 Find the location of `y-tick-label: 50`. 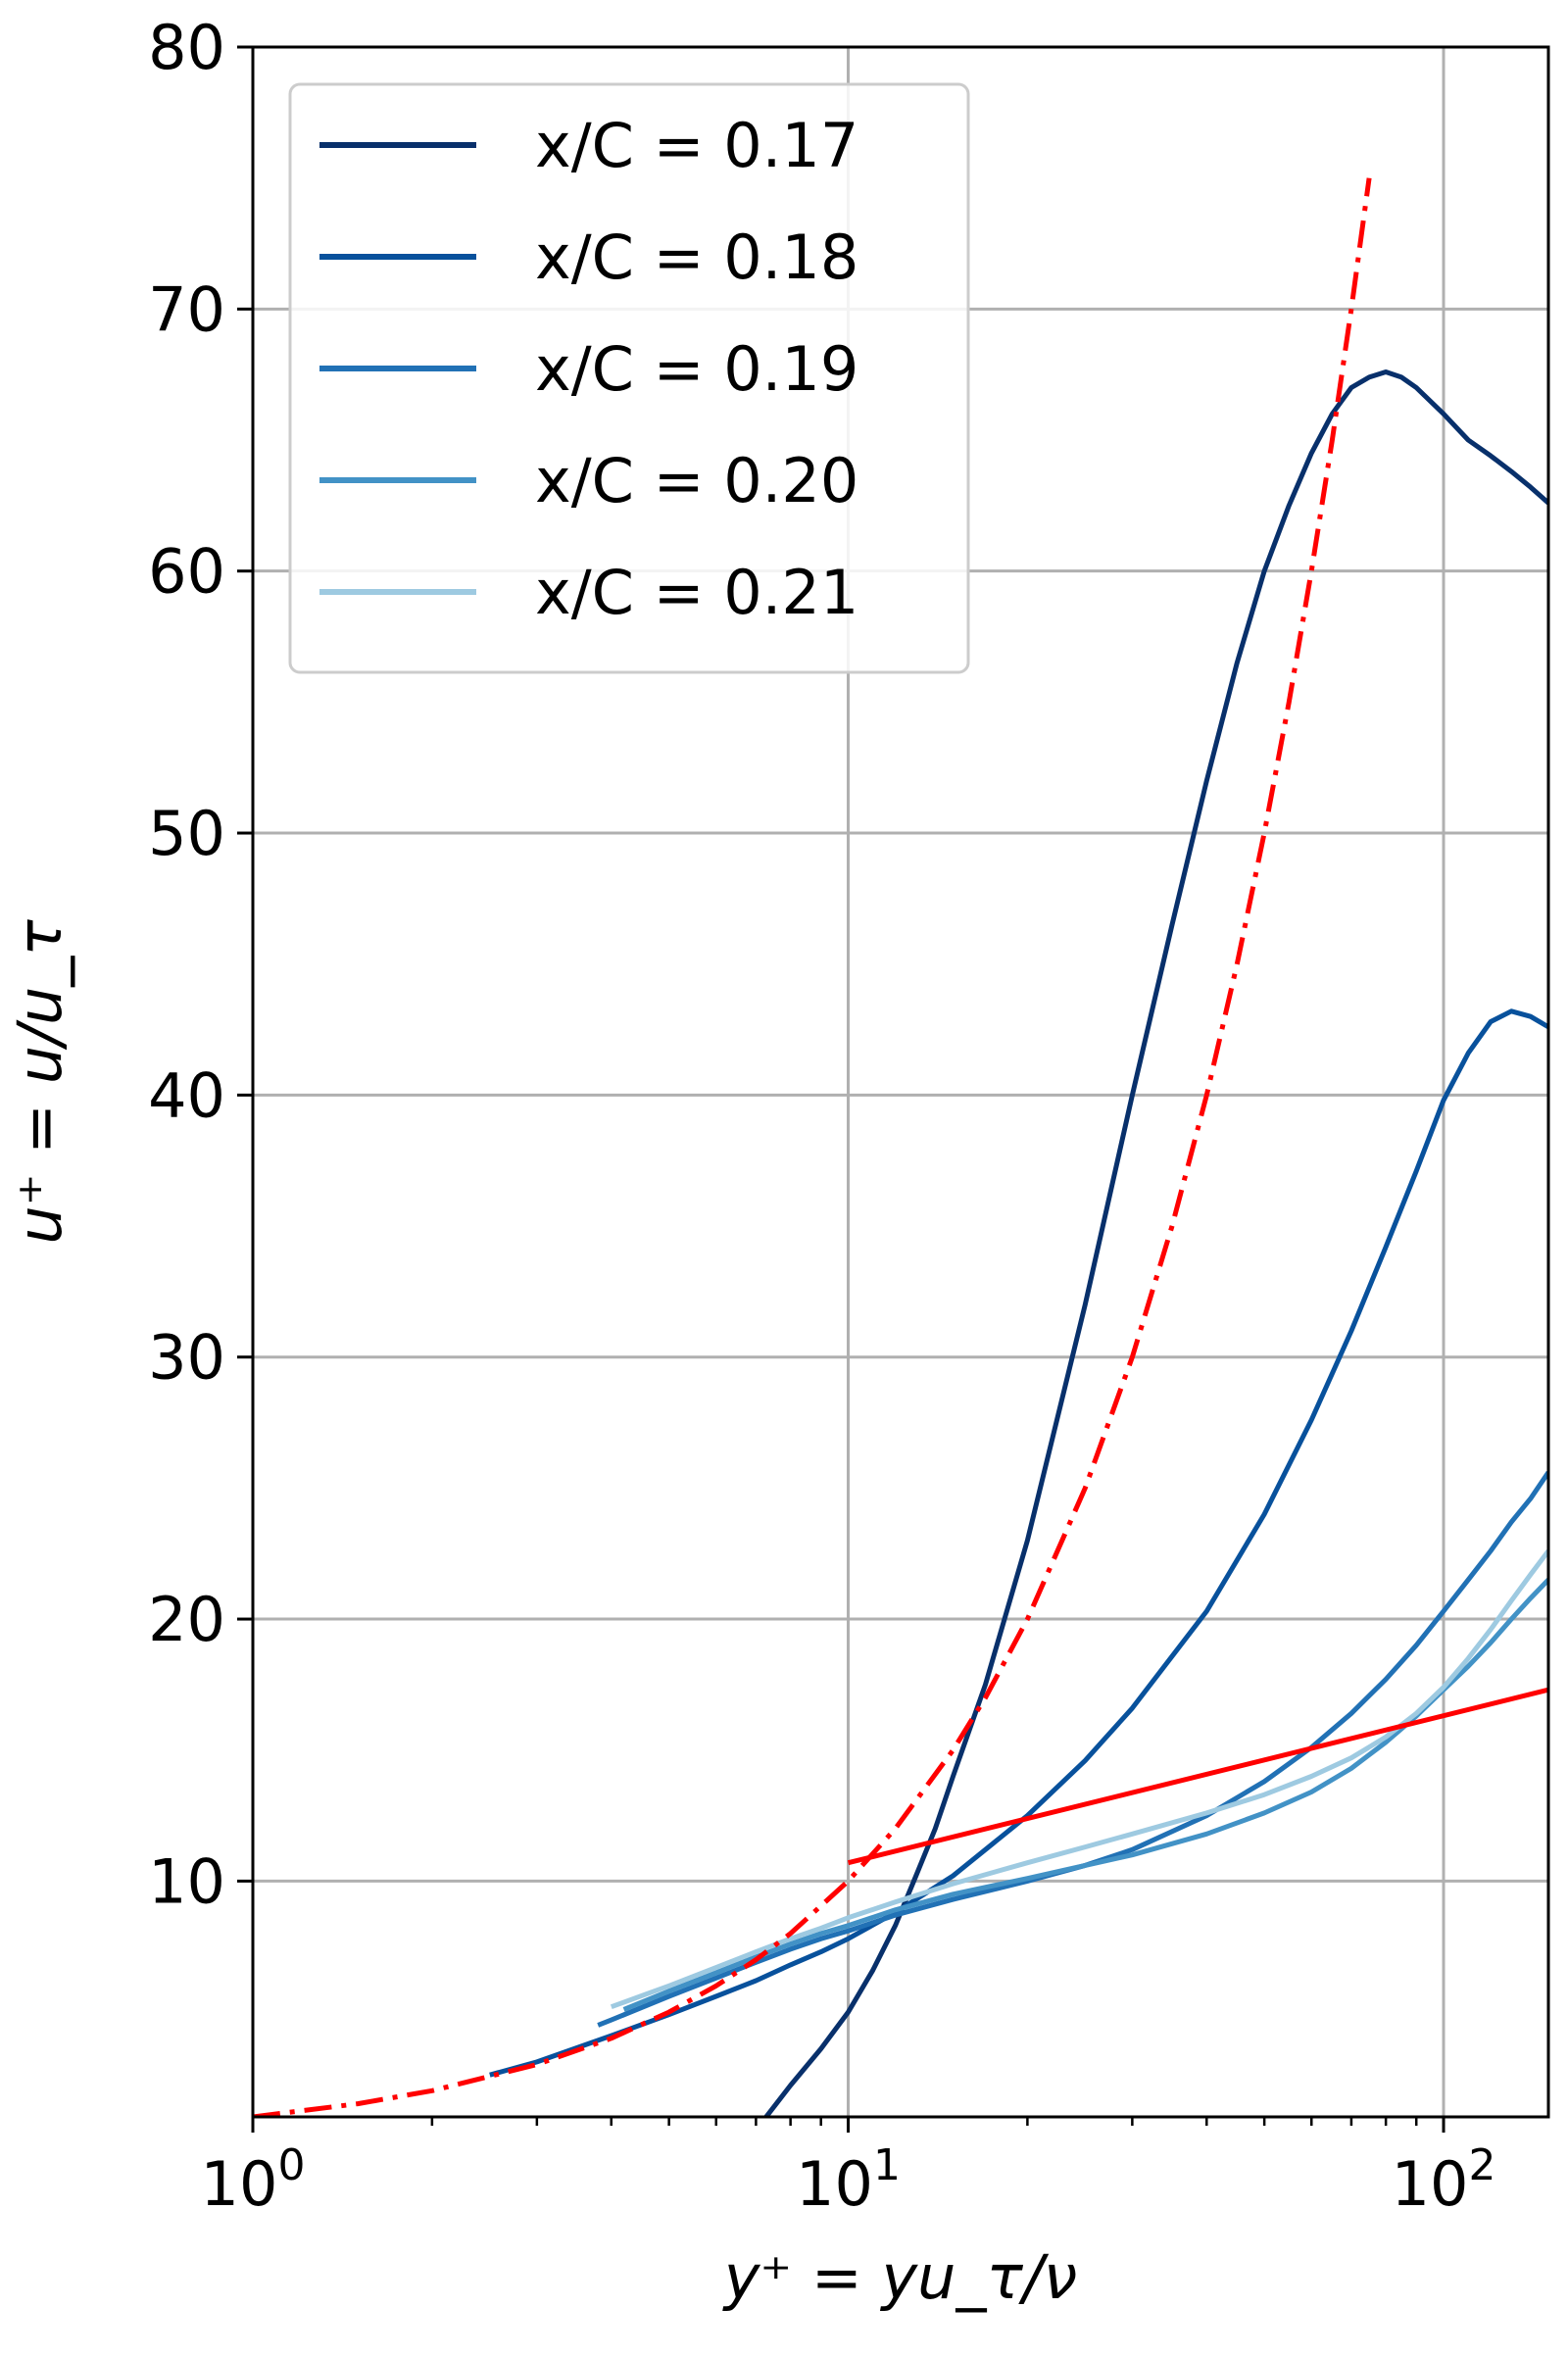

y-tick-label: 50 is located at coordinates (186, 833).